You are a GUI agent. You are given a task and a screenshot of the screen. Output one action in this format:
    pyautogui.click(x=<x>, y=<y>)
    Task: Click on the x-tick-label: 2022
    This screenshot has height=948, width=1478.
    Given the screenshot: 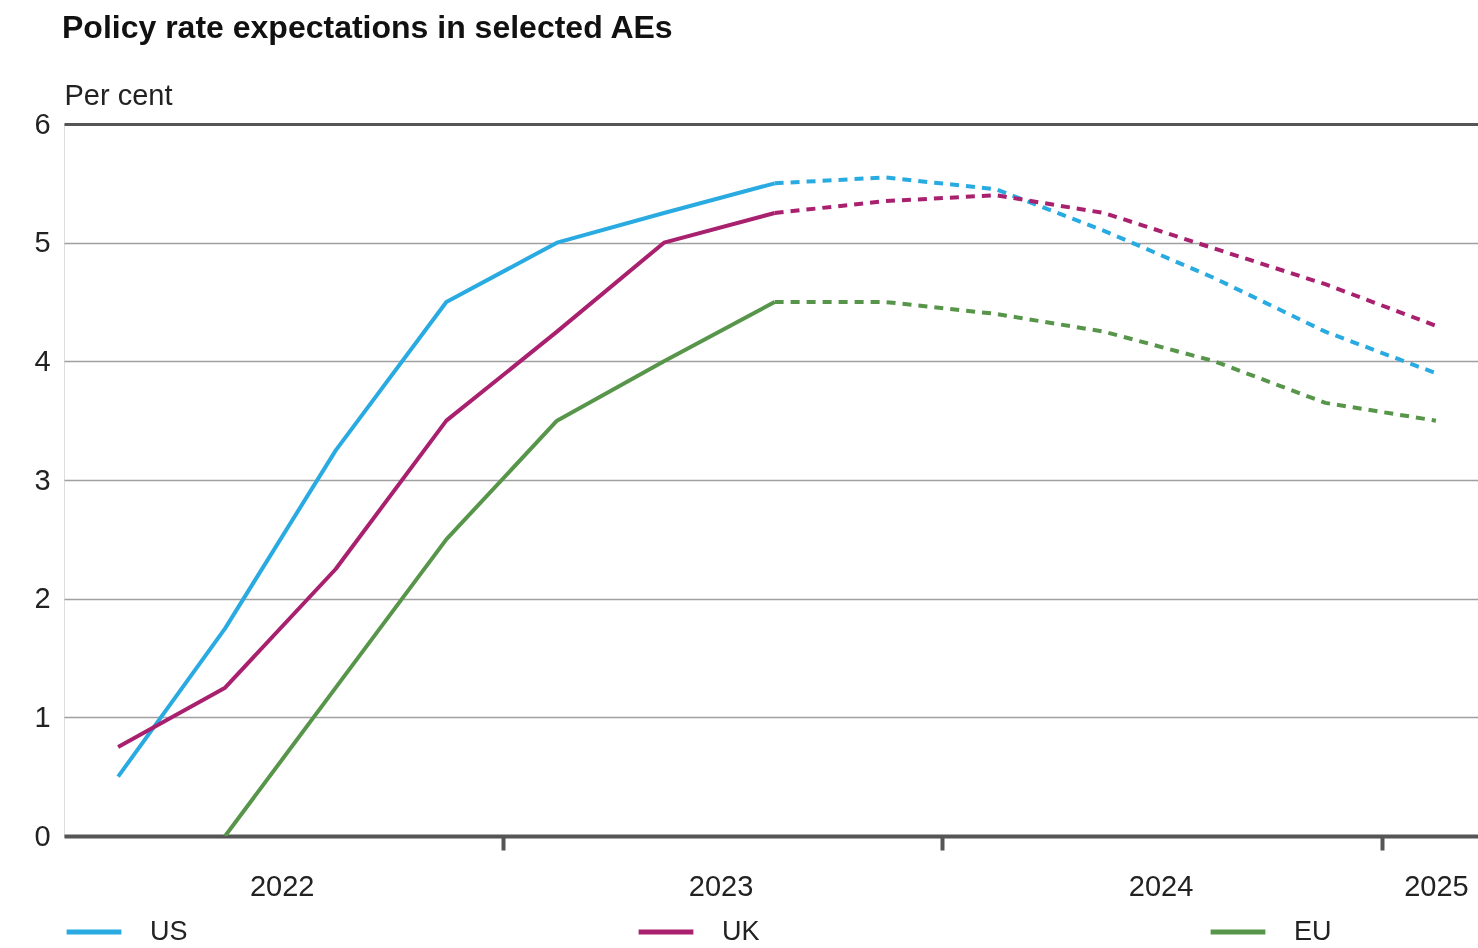 What is the action you would take?
    pyautogui.click(x=282, y=885)
    